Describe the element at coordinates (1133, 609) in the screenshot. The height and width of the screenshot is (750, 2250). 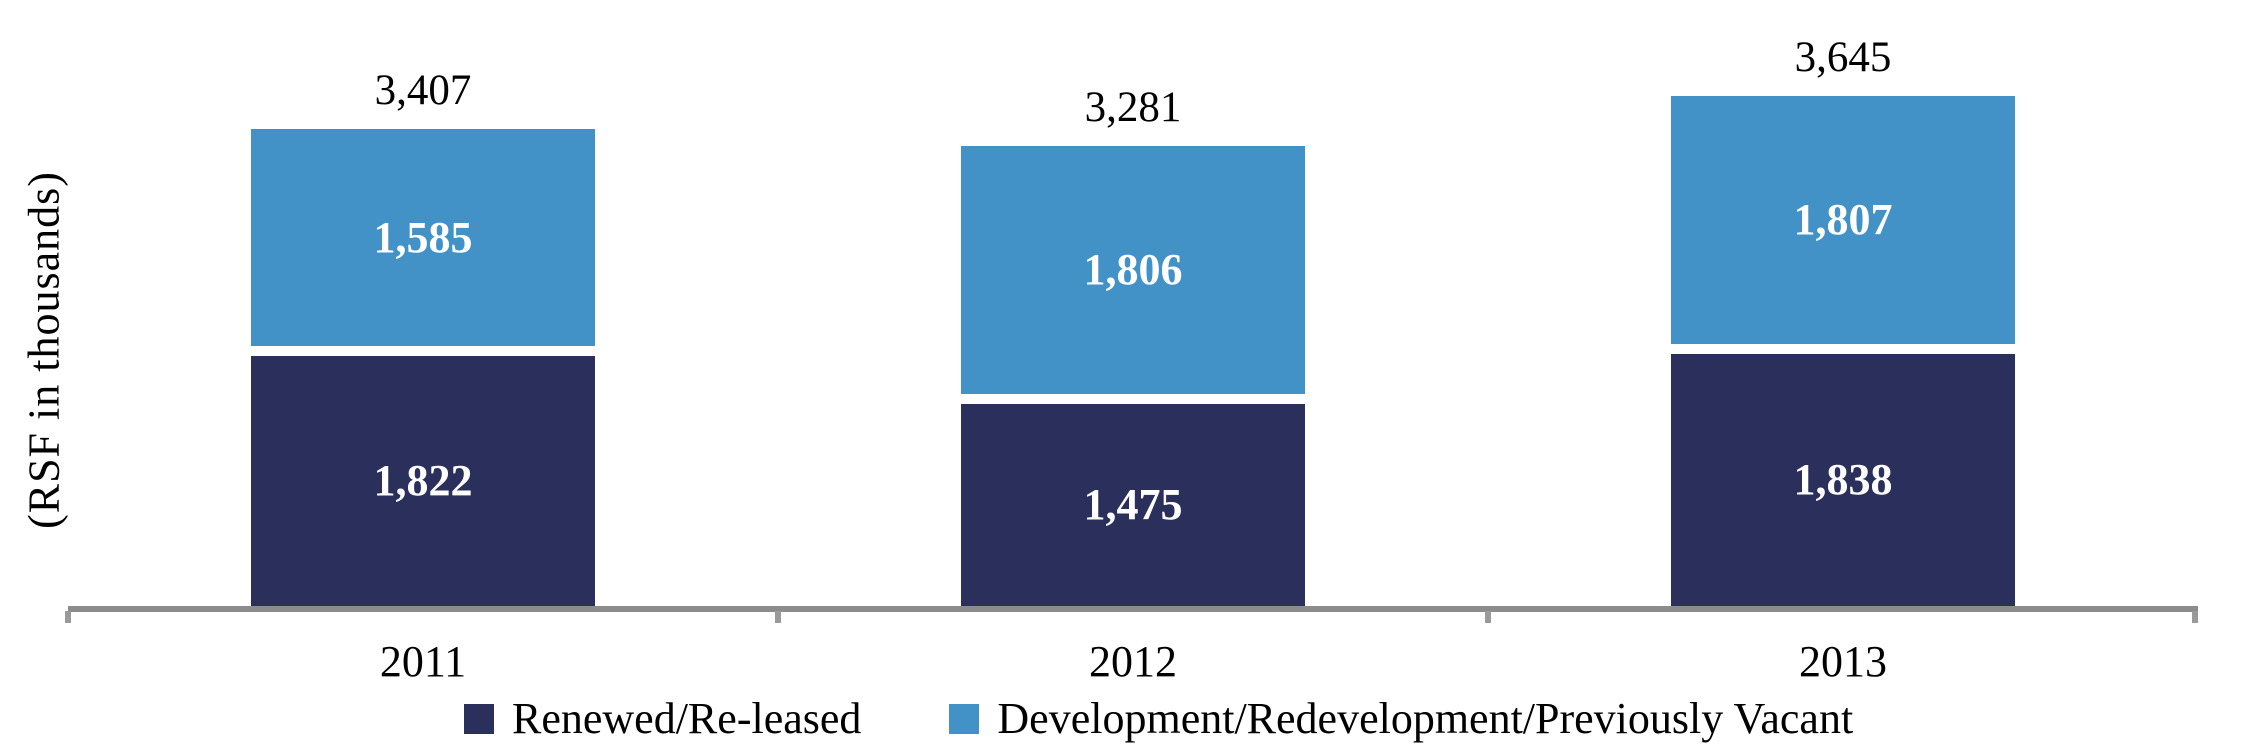
I see `x-axis-line` at that location.